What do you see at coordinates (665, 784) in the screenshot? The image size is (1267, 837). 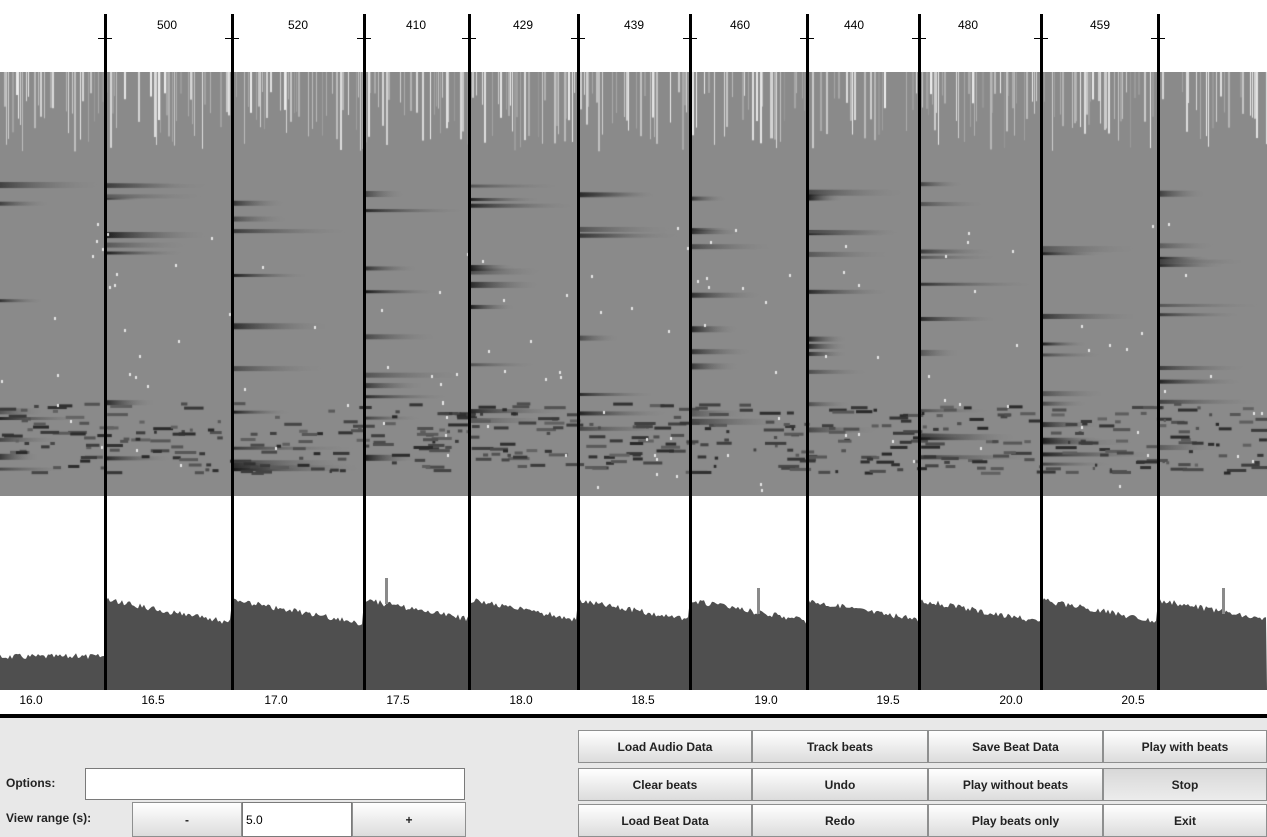 I see `clear-beats-button: Clear beats` at bounding box center [665, 784].